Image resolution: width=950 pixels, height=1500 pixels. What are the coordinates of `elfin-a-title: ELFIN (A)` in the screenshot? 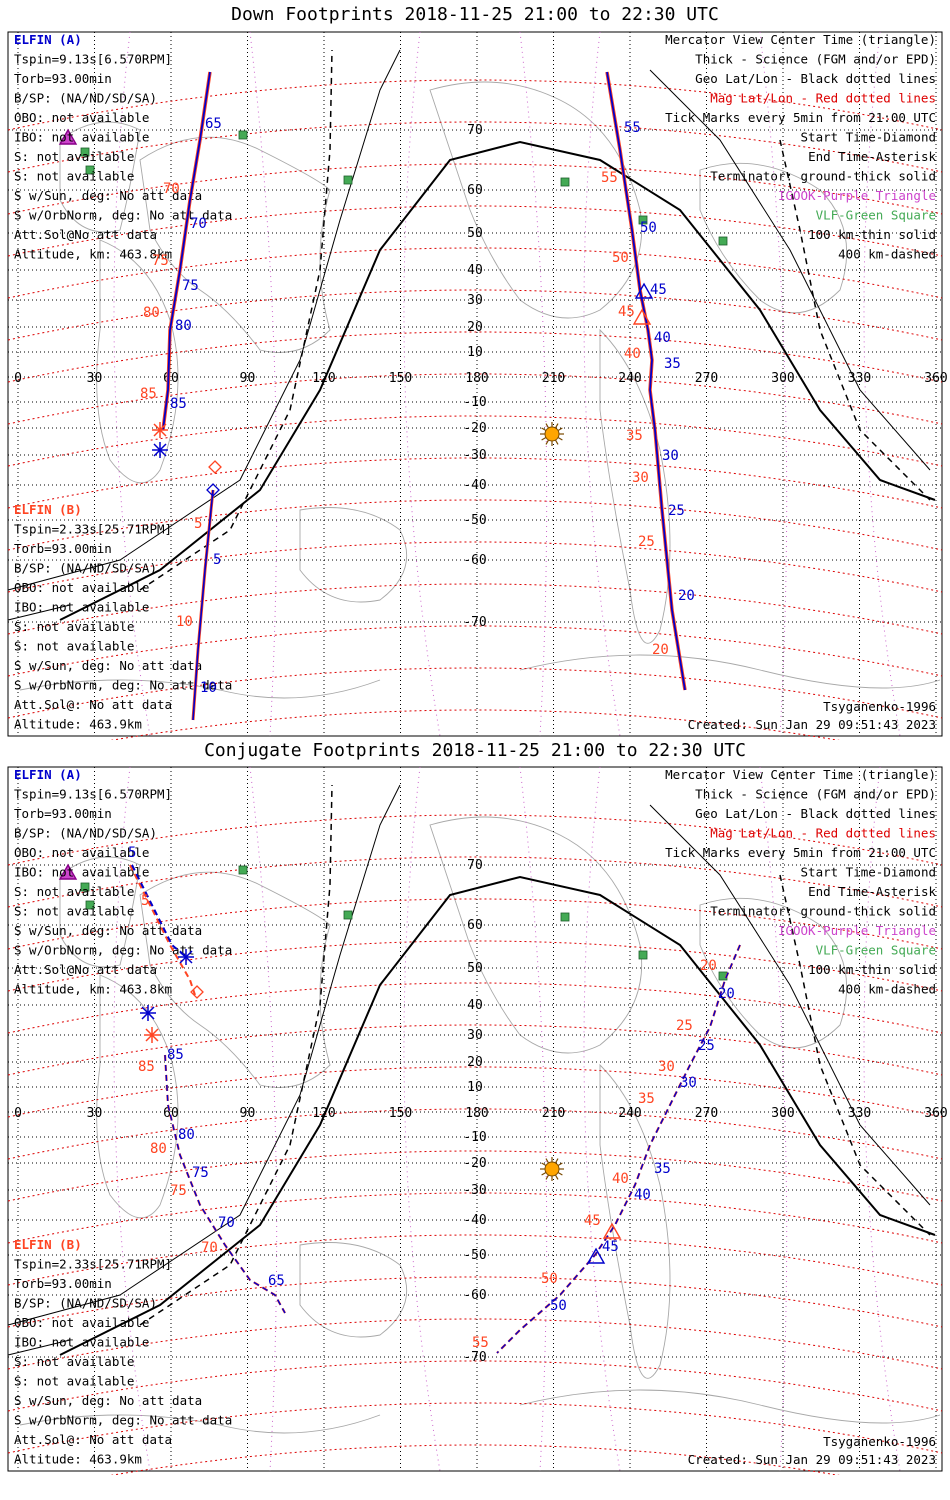 It's located at (48, 774).